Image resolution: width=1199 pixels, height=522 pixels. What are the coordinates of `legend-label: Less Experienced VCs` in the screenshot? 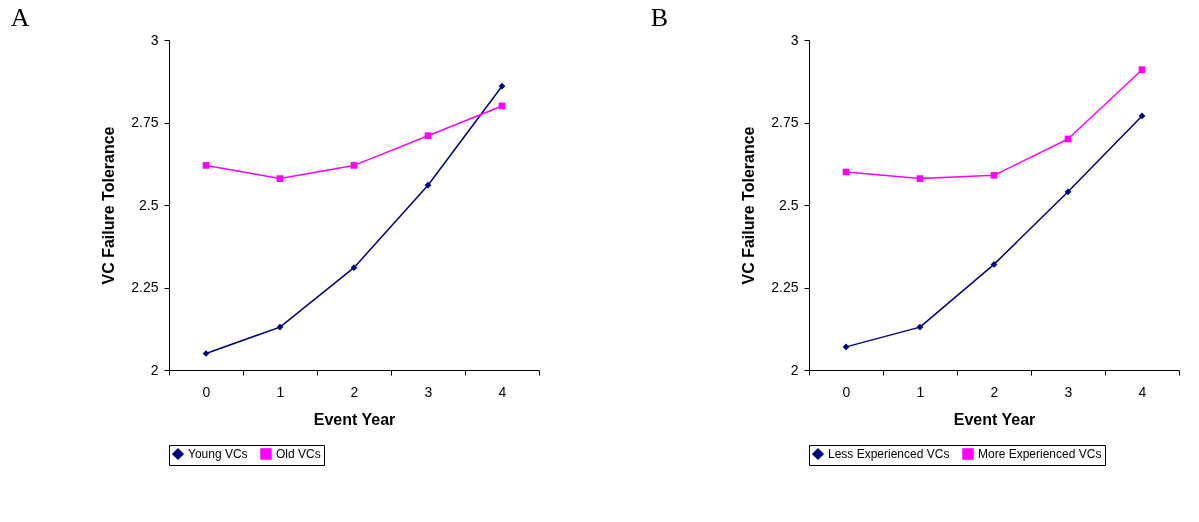 It's located at (889, 454).